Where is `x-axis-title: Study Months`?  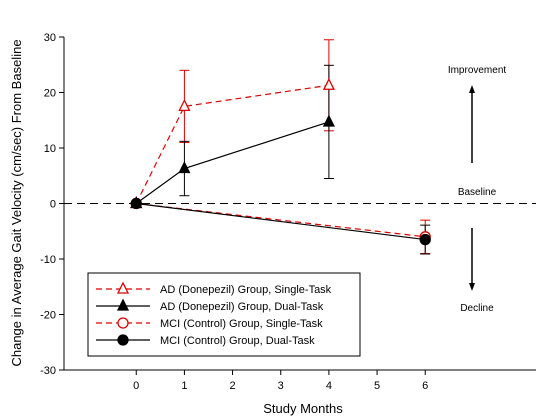
x-axis-title: Study Months is located at coordinates (303, 408).